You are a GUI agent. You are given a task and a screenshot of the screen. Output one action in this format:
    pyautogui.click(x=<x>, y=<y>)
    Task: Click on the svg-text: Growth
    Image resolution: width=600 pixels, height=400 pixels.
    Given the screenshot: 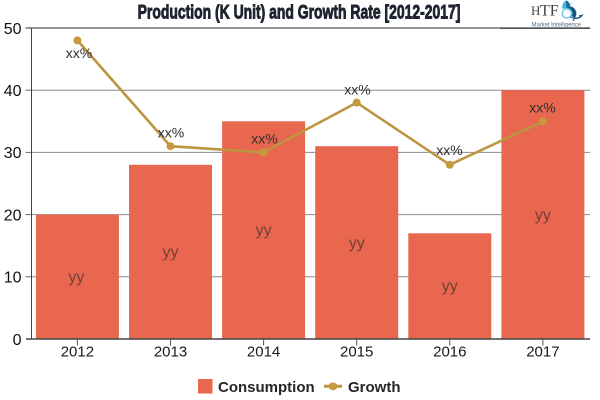 What is the action you would take?
    pyautogui.click(x=374, y=387)
    